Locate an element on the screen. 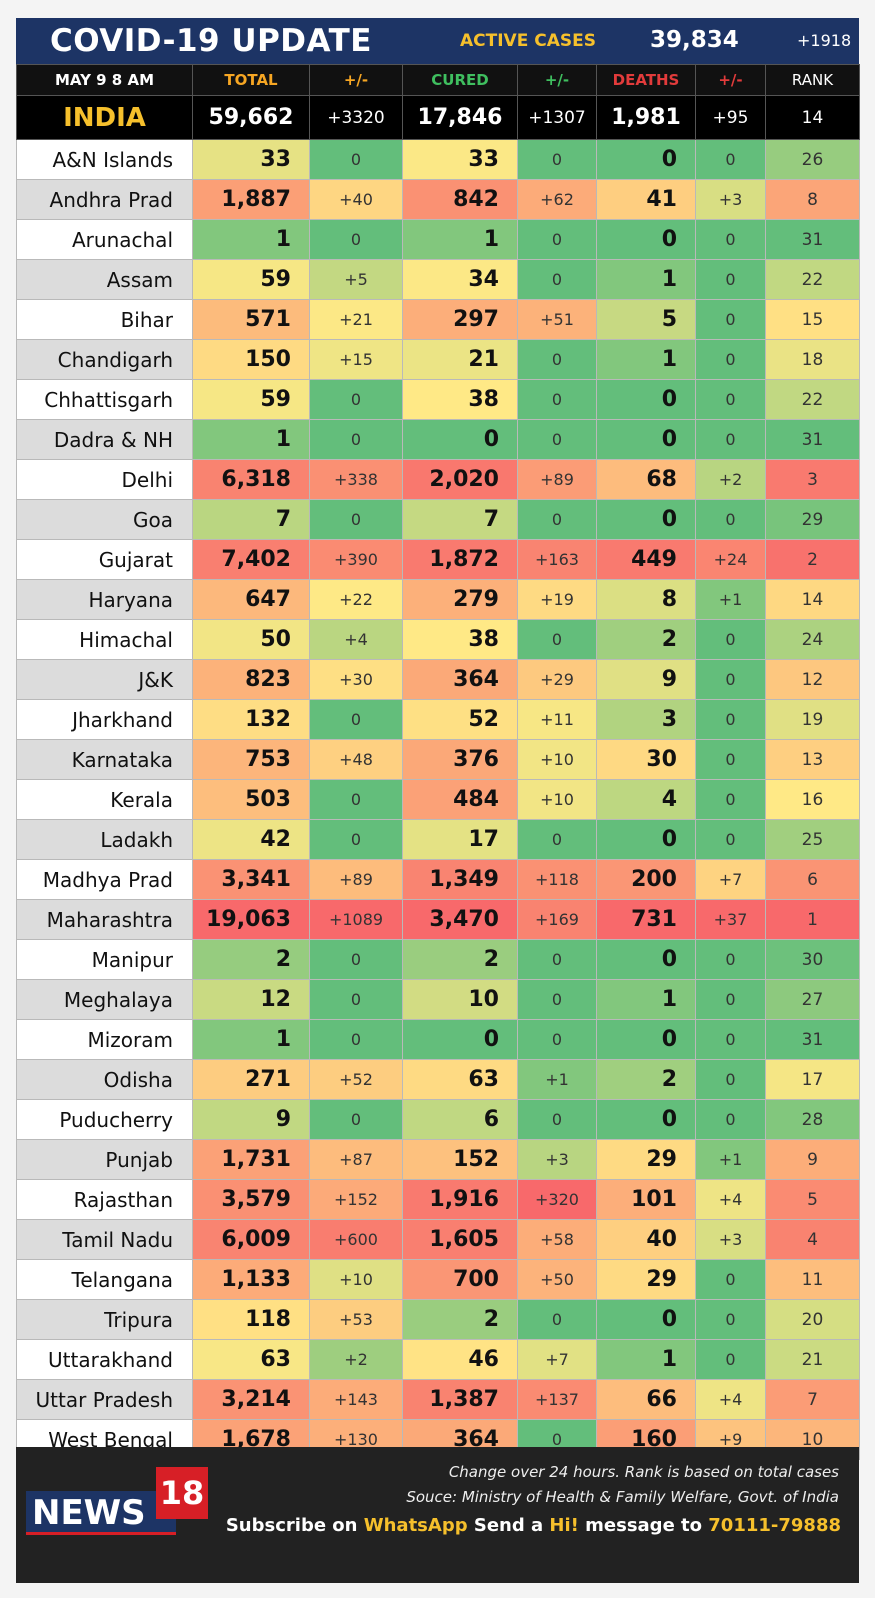 Image resolution: width=875 pixels, height=1598 pixels. state-name: Manipur is located at coordinates (104, 959).